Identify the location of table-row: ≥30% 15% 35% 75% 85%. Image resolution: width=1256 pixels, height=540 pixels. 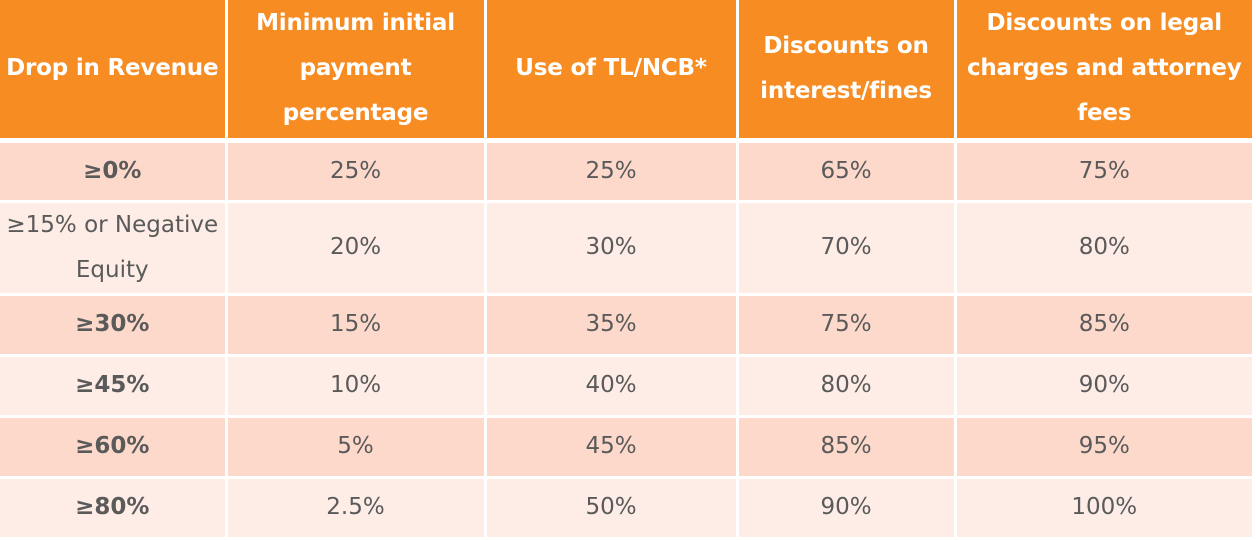
(626, 325).